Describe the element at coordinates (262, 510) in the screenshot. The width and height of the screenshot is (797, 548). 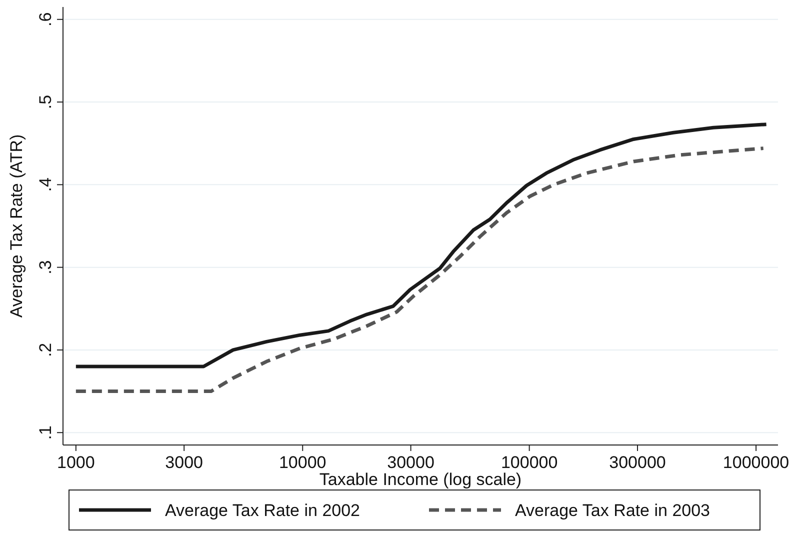
I see `legend-label: Average Tax Rate in 2002` at that location.